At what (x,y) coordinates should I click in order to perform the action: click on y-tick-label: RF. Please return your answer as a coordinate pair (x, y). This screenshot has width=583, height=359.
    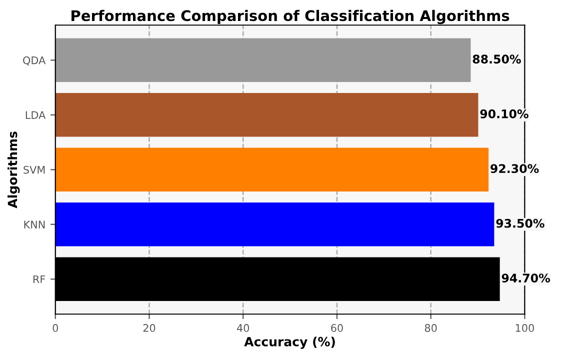
    Looking at the image, I should click on (39, 279).